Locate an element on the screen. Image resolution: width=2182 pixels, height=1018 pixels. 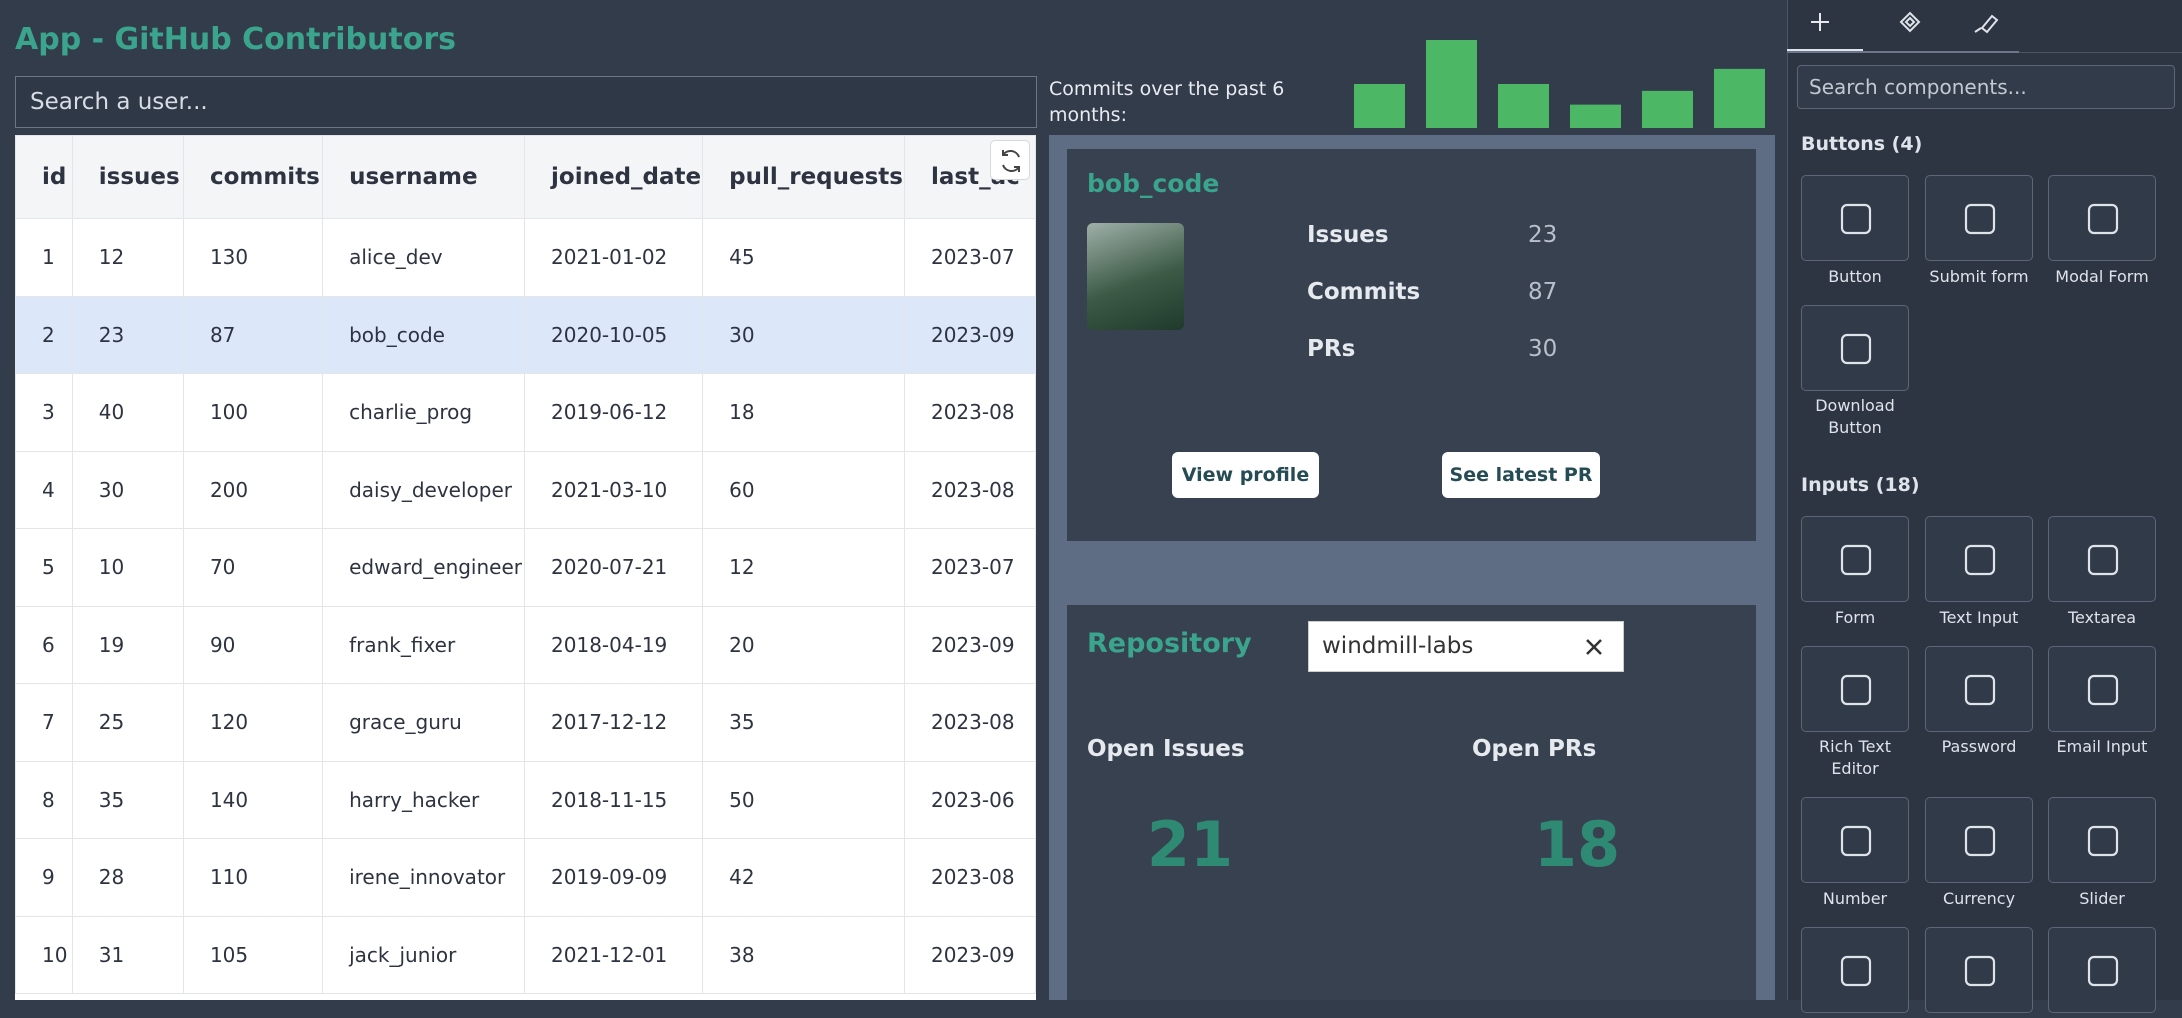
table-cell: 2023-09 is located at coordinates (969, 954).